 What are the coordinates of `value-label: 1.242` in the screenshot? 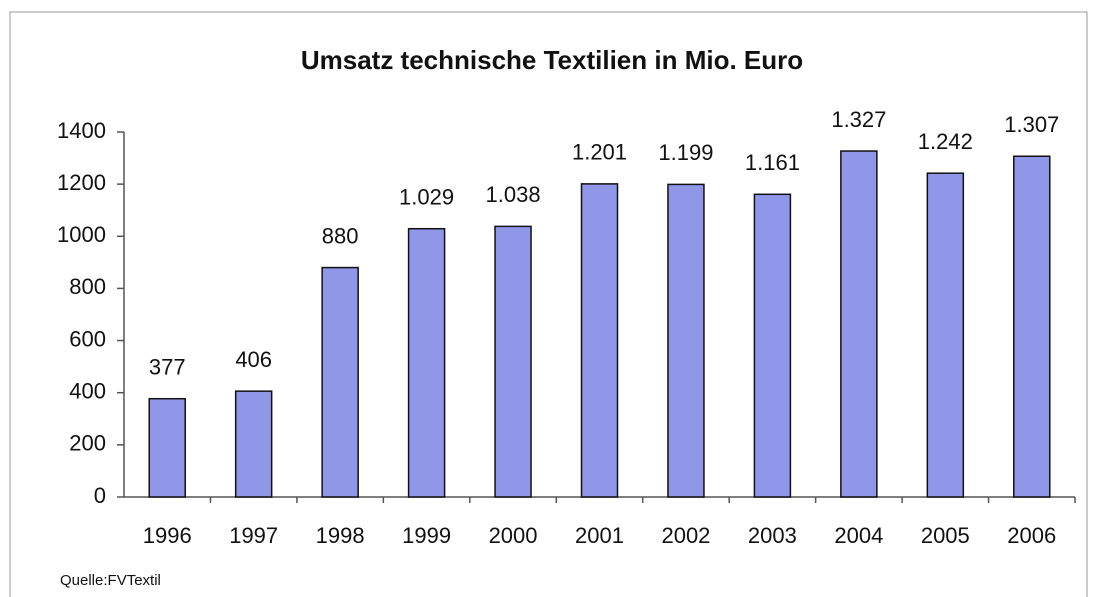 It's located at (945, 141).